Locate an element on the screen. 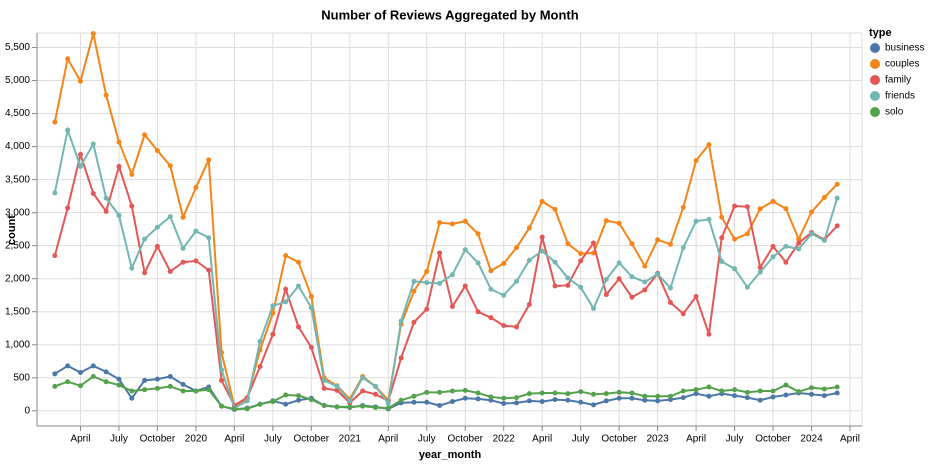 Image resolution: width=931 pixels, height=464 pixels. legend-label: solo is located at coordinates (894, 112).